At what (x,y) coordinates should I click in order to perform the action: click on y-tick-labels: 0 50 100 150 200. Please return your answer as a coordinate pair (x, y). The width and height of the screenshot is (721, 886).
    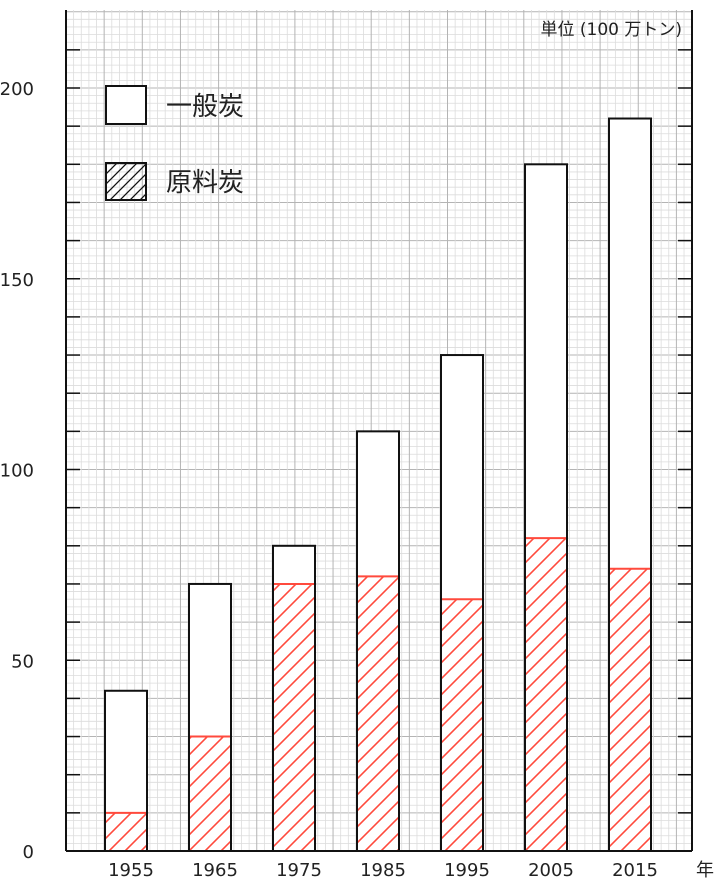
    Looking at the image, I should click on (17, 471).